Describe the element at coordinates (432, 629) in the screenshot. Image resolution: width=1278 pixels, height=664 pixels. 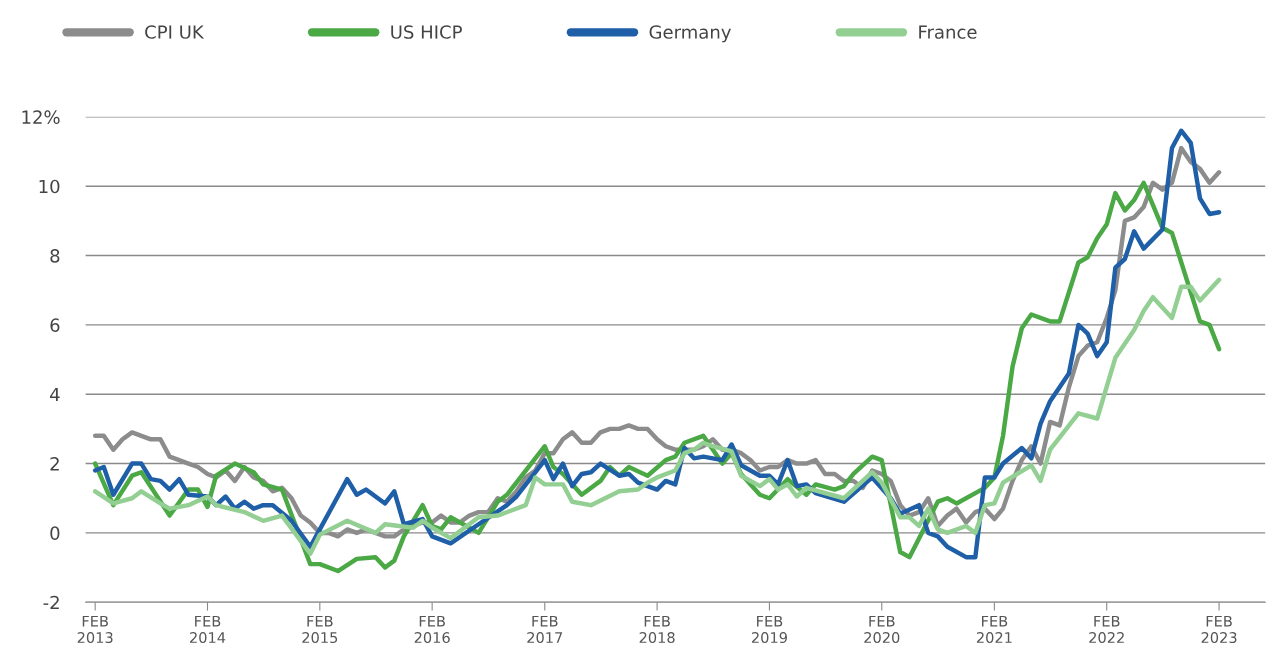
I see `x-tick-label: FEB 2016` at that location.